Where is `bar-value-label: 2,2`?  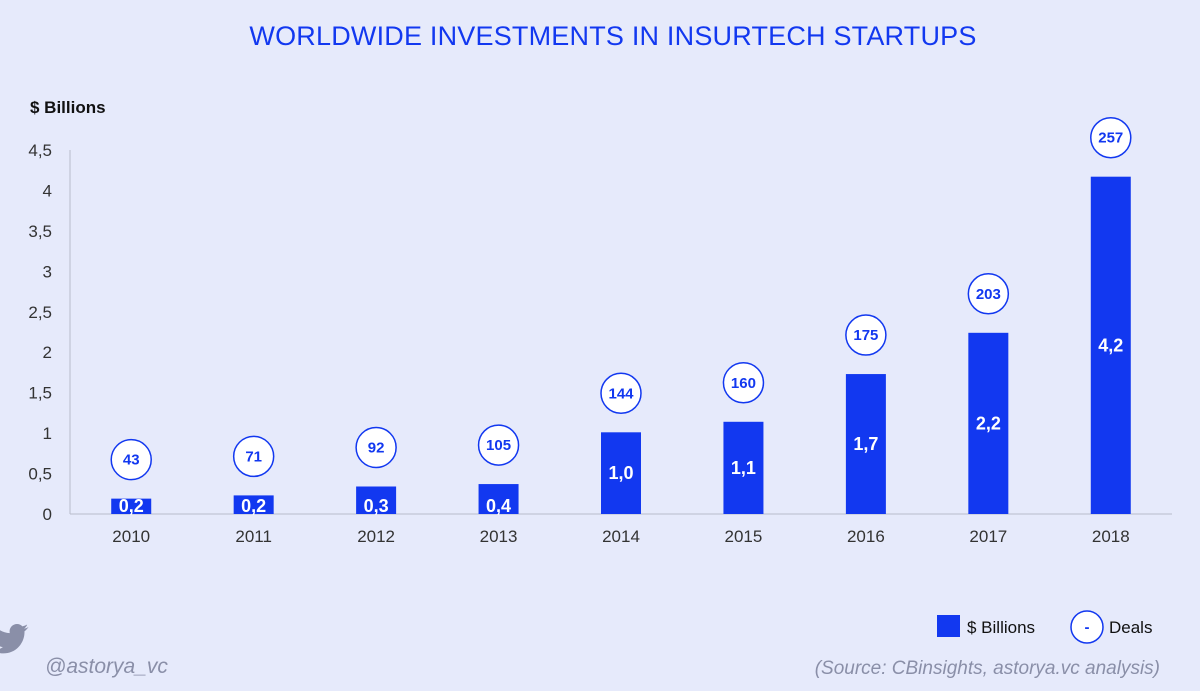 bar-value-label: 2,2 is located at coordinates (988, 423).